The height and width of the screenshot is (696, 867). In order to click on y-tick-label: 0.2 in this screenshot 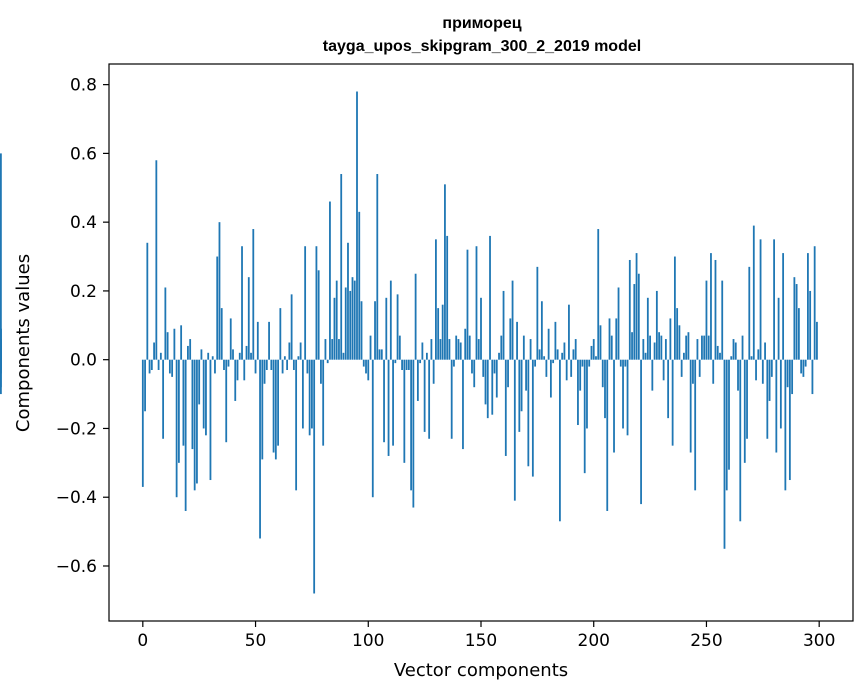, I will do `click(83, 292)`.